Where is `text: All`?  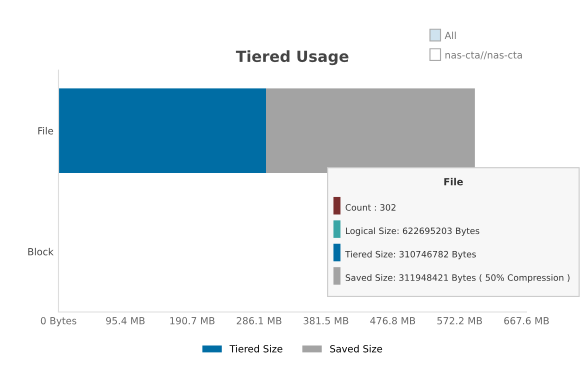 text: All is located at coordinates (450, 35).